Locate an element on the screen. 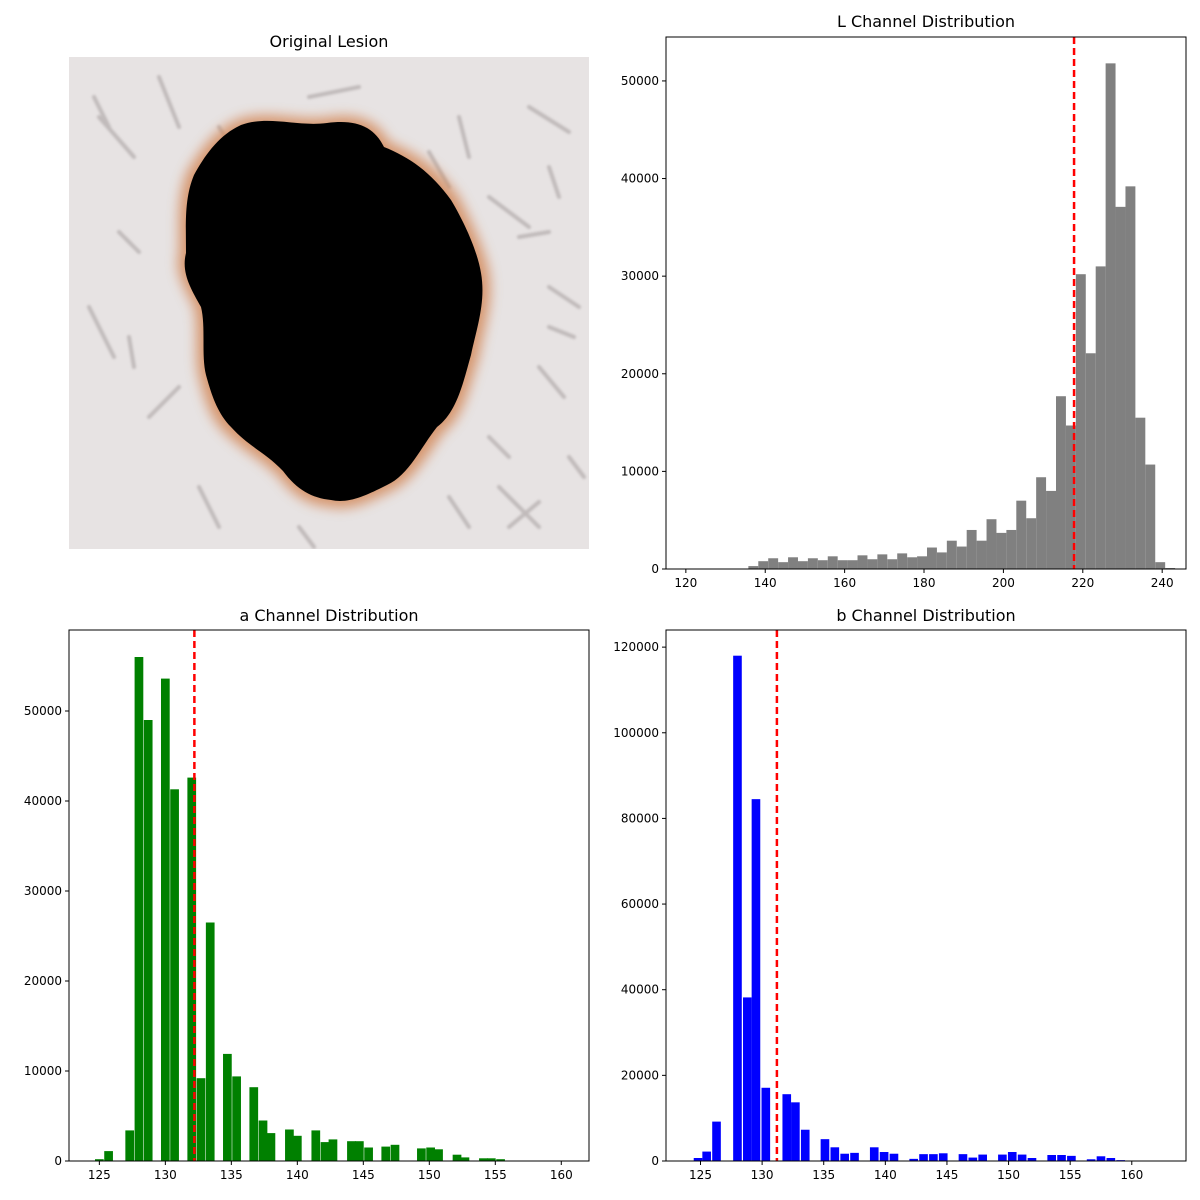 This screenshot has width=1200, height=1200. y-tick-label: 50000 is located at coordinates (43, 711).